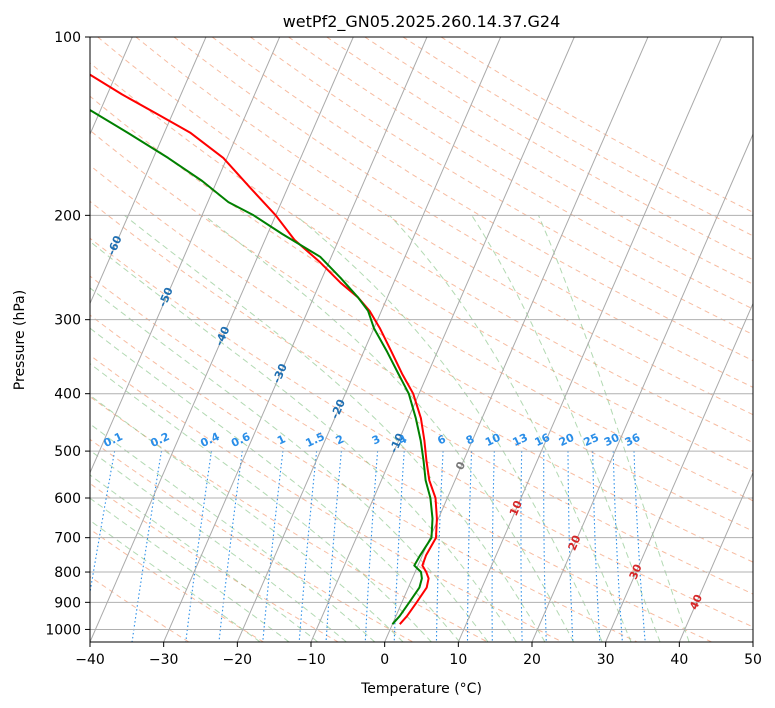  What do you see at coordinates (61, 199) in the screenshot?
I see `isotherm-label: -70` at bounding box center [61, 199].